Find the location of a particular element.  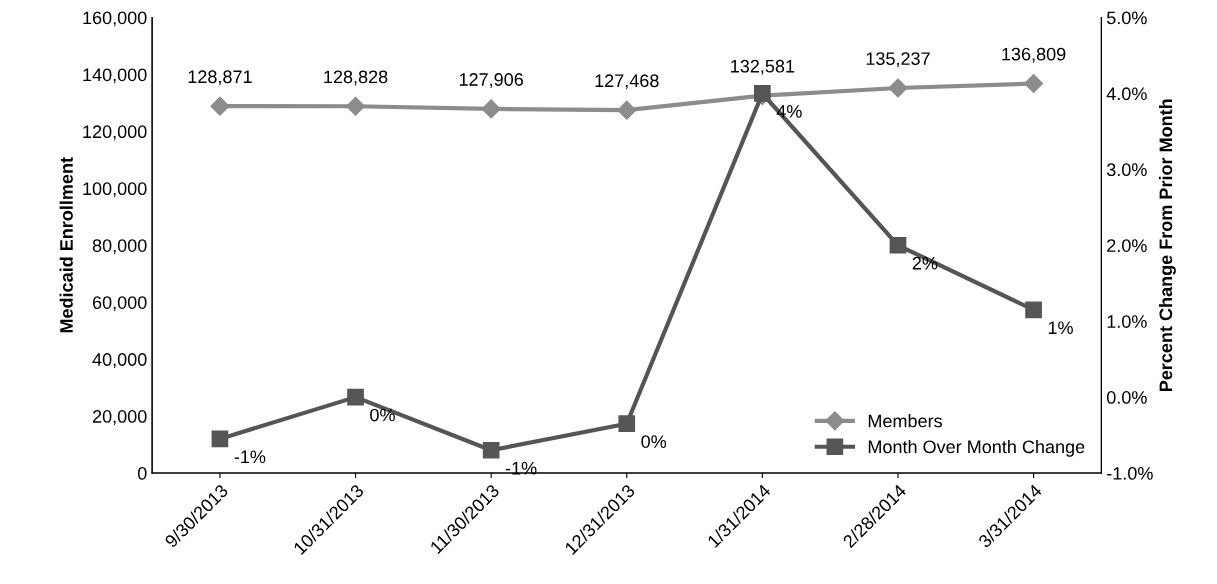

y-tick-label: 0 is located at coordinates (142, 473).